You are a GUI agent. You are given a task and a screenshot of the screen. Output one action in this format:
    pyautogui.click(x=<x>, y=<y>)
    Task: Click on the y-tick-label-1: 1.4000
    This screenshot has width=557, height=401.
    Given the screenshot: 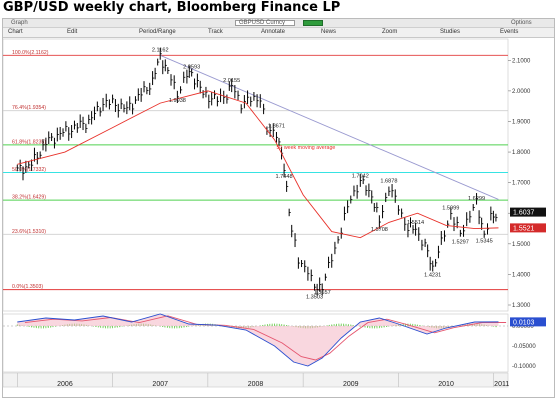 What is the action you would take?
    pyautogui.click(x=521, y=275)
    